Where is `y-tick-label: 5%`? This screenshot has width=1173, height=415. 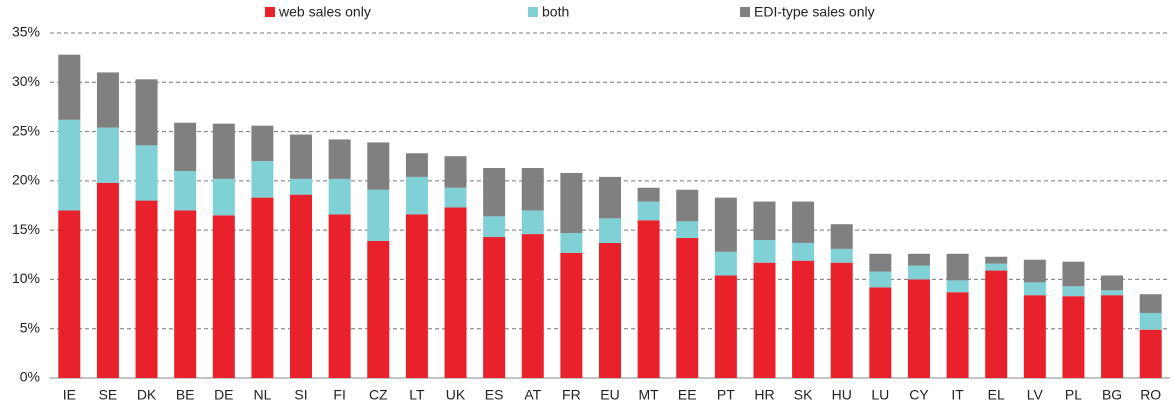
y-tick-label: 5% is located at coordinates (30, 327).